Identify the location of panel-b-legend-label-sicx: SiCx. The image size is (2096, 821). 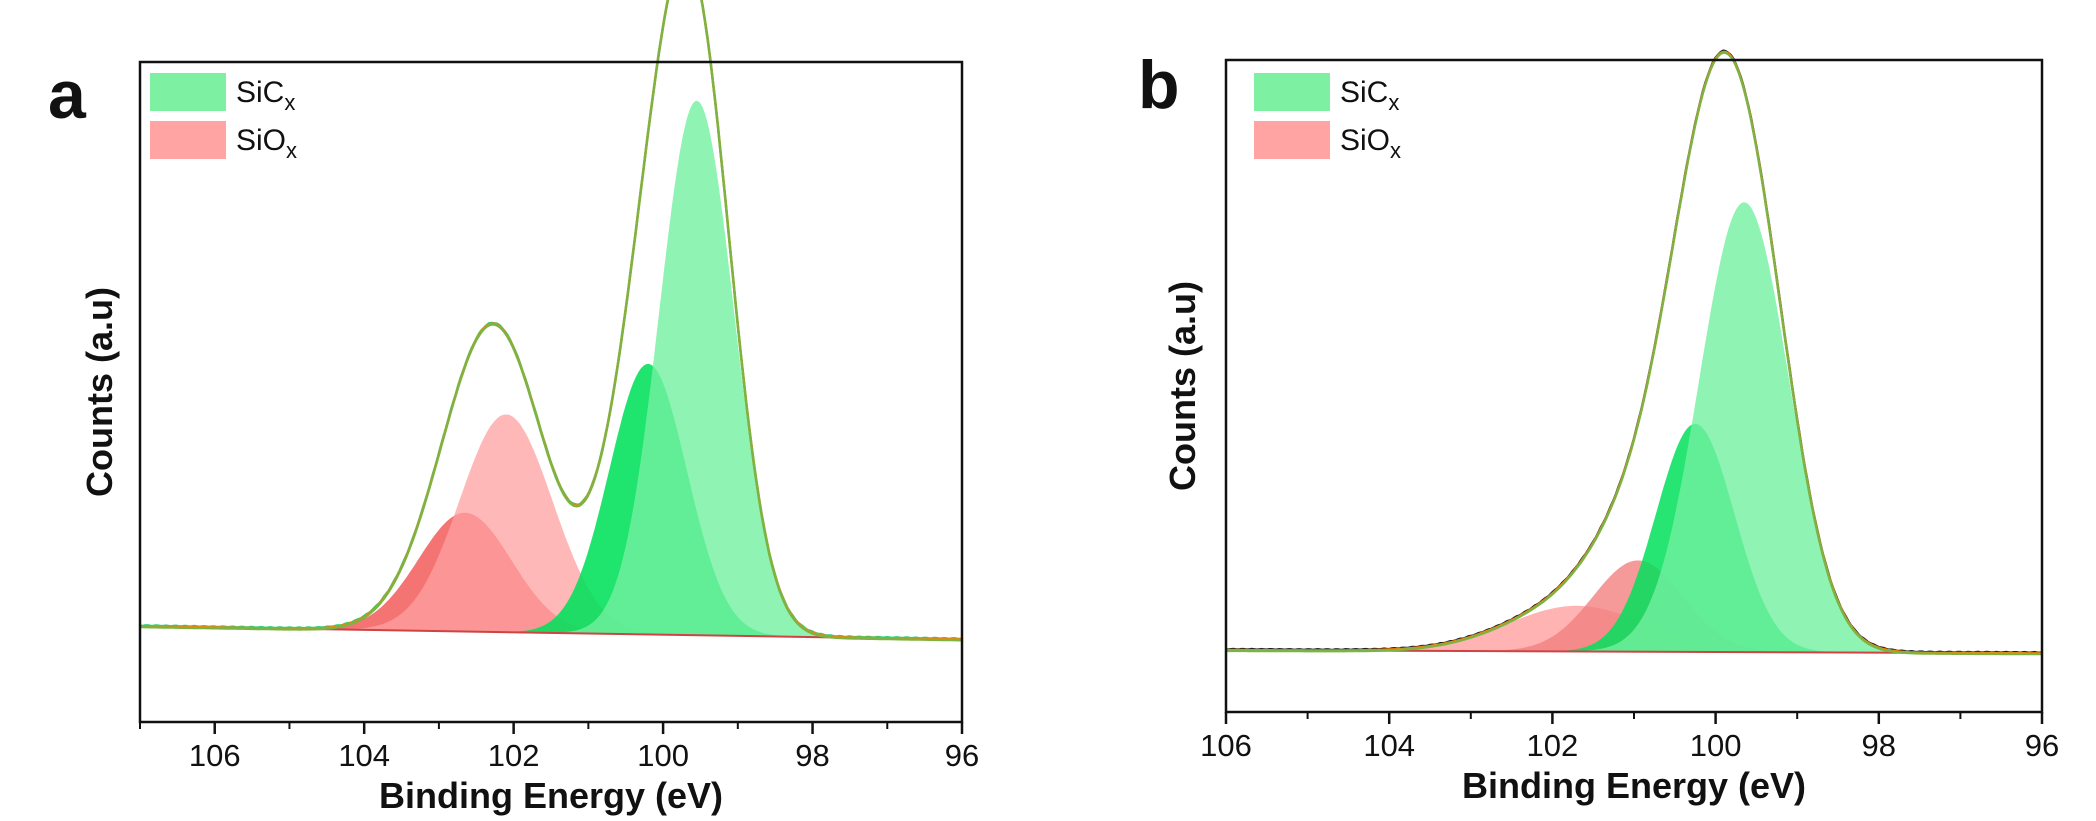
(1369, 95).